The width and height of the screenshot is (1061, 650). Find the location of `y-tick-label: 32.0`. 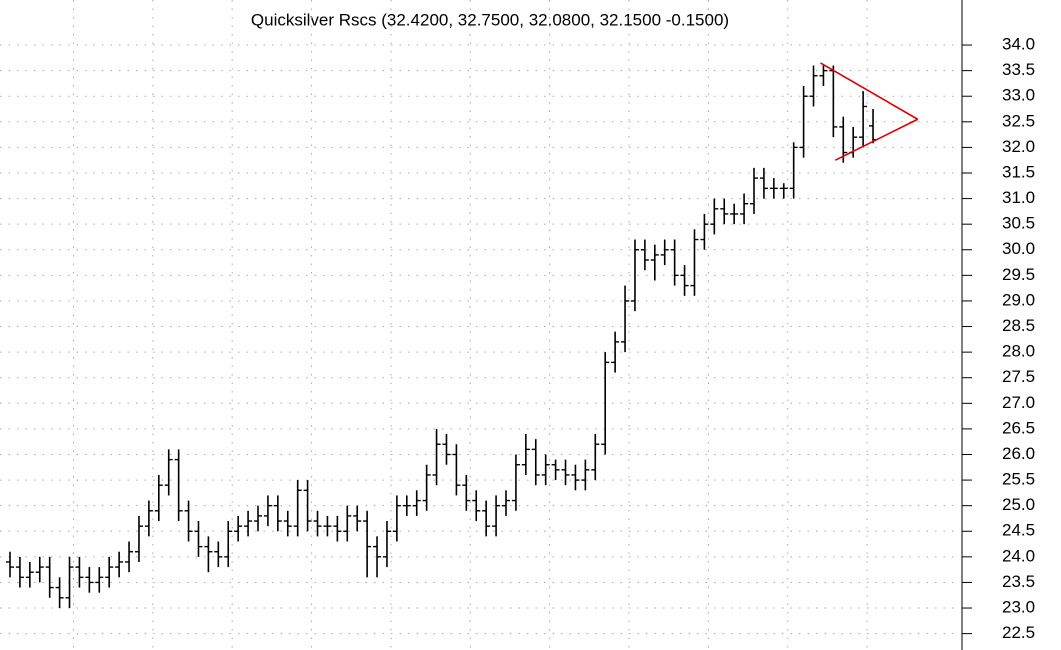

y-tick-label: 32.0 is located at coordinates (1018, 146).